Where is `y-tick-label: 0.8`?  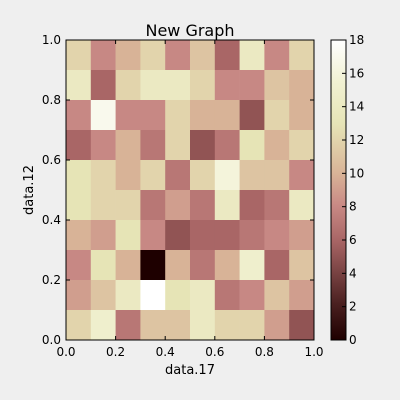 y-tick-label: 0.8 is located at coordinates (51, 100).